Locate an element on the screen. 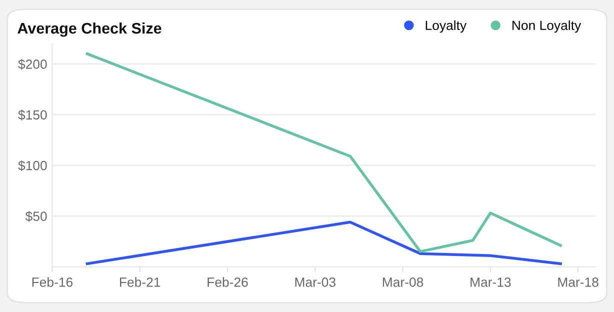  x-tick-label: Mar-18 is located at coordinates (578, 282).